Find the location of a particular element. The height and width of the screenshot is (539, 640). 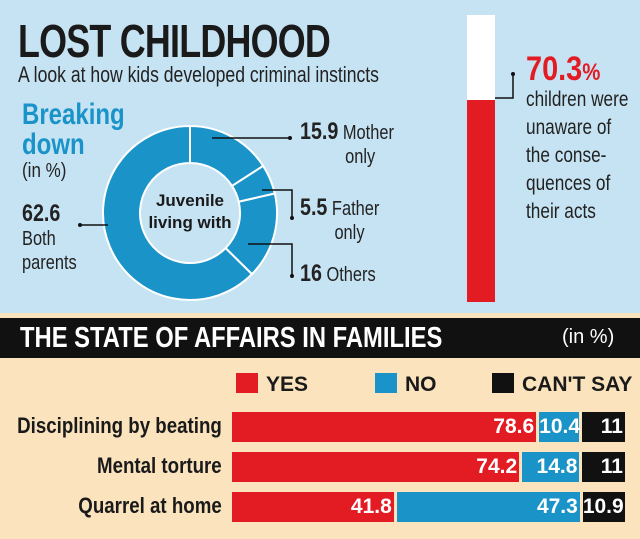

label-both: 62.6 Both parents is located at coordinates (49, 238).